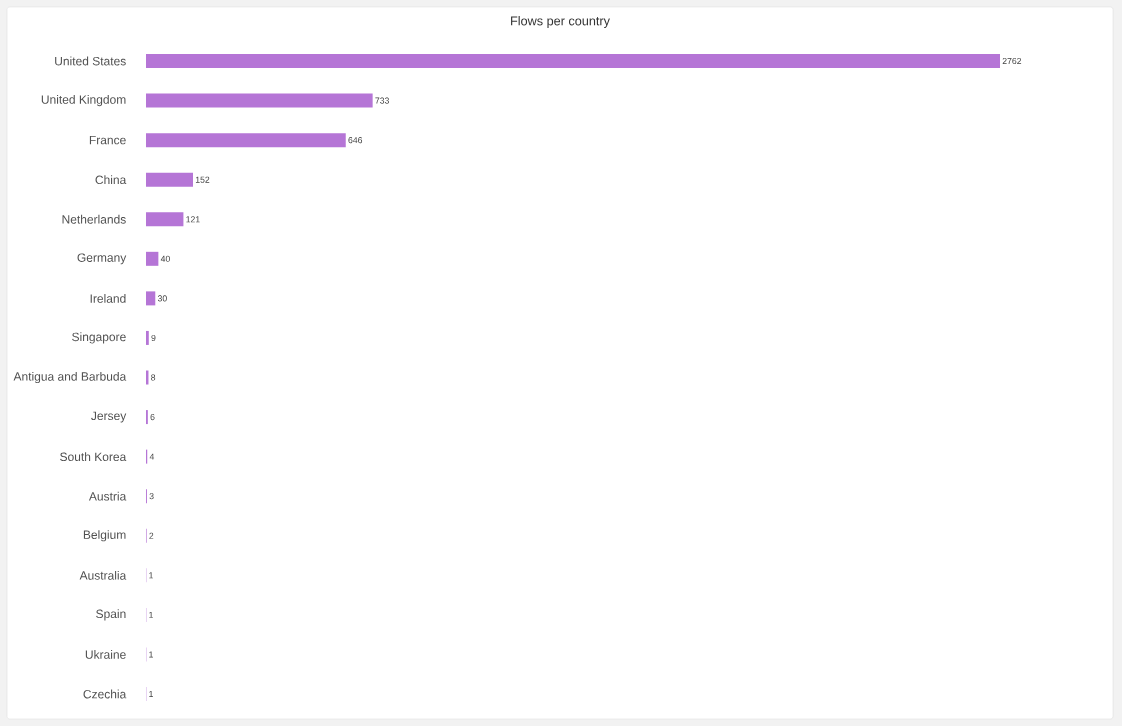 The width and height of the screenshot is (1122, 726). What do you see at coordinates (1012, 61) in the screenshot?
I see `data-label: 2762` at bounding box center [1012, 61].